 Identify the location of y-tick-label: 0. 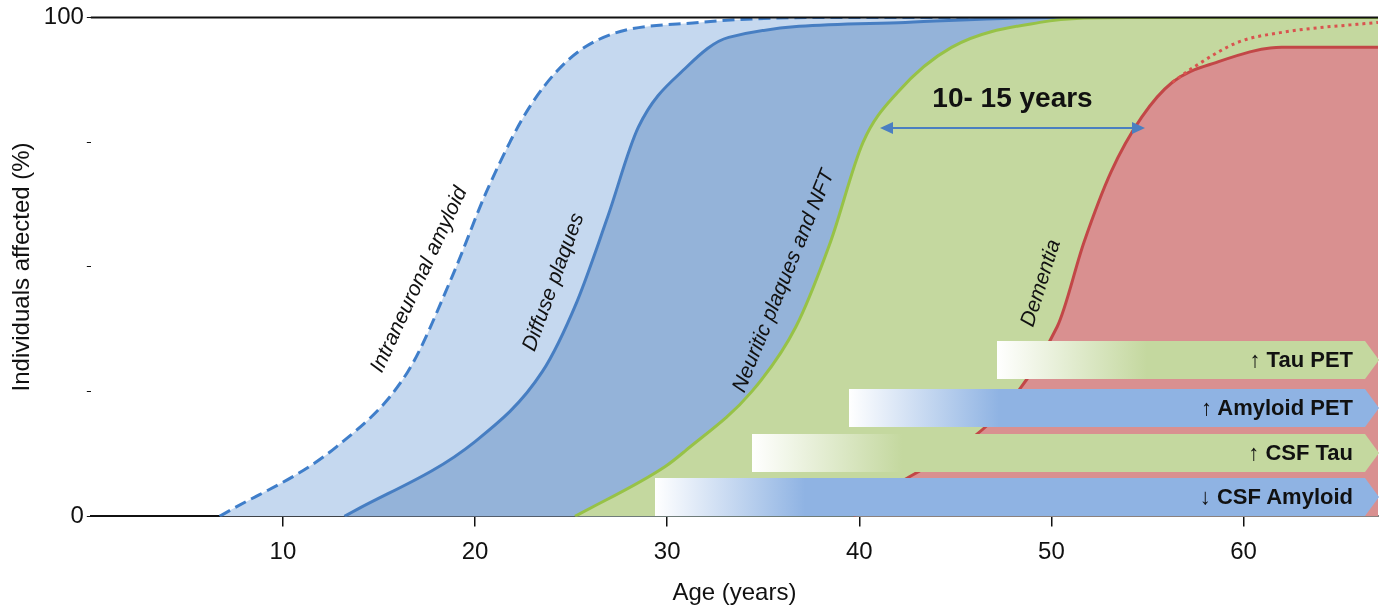
(77, 515).